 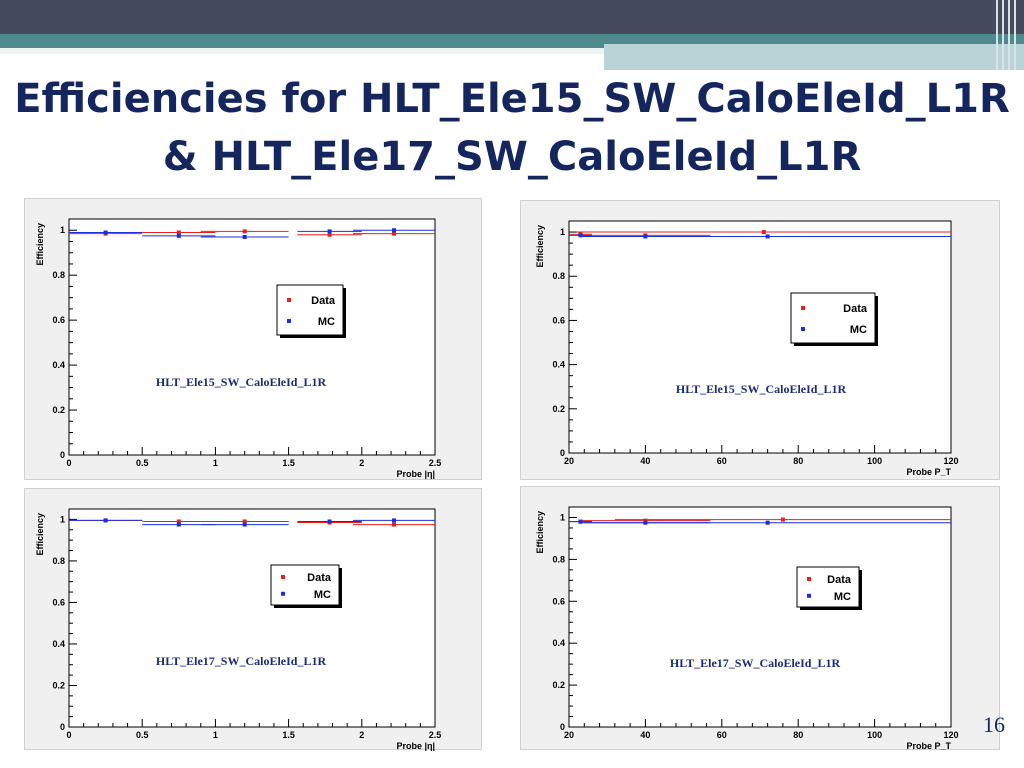 What do you see at coordinates (68, 735) in the screenshot?
I see `x-tick-label: 0` at bounding box center [68, 735].